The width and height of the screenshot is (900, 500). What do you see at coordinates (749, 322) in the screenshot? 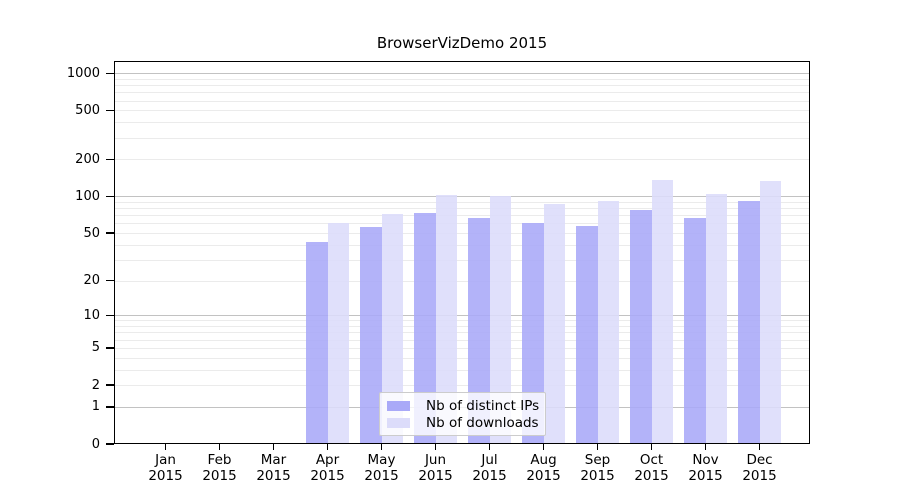
I see `bar-dec-distinct-ips` at bounding box center [749, 322].